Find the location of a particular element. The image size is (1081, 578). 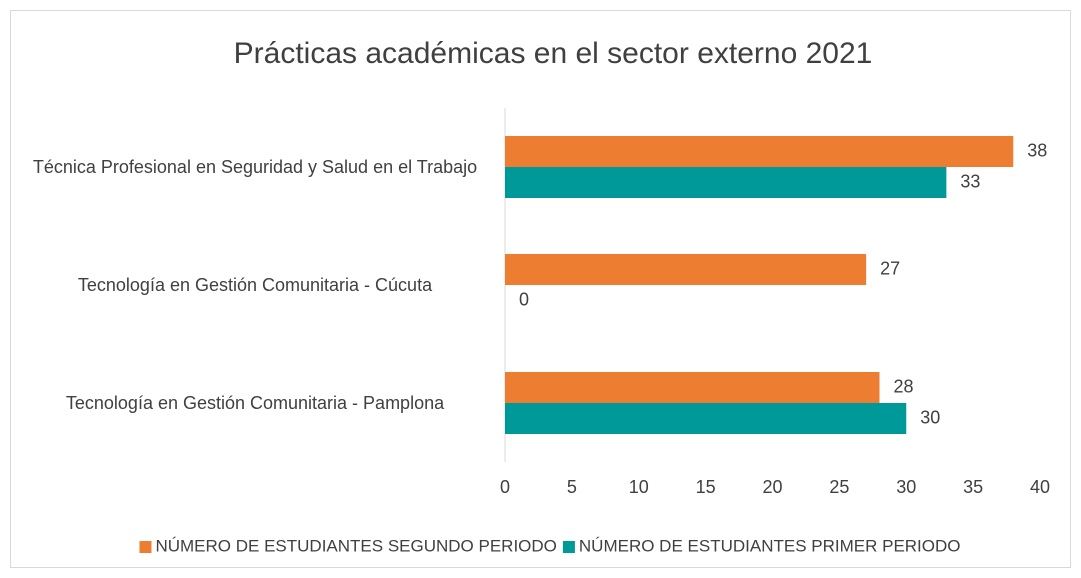

data-label: 27 is located at coordinates (890, 268).